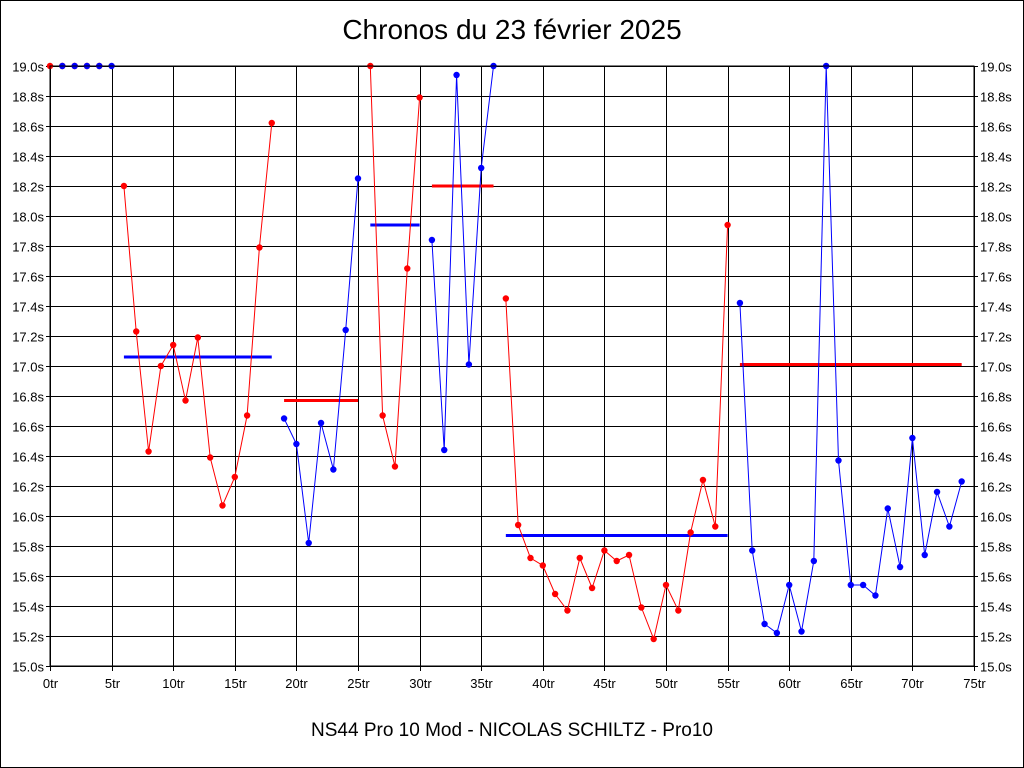 The height and width of the screenshot is (768, 1024). Describe the element at coordinates (666, 683) in the screenshot. I see `x-tick-label: 50tr` at that location.